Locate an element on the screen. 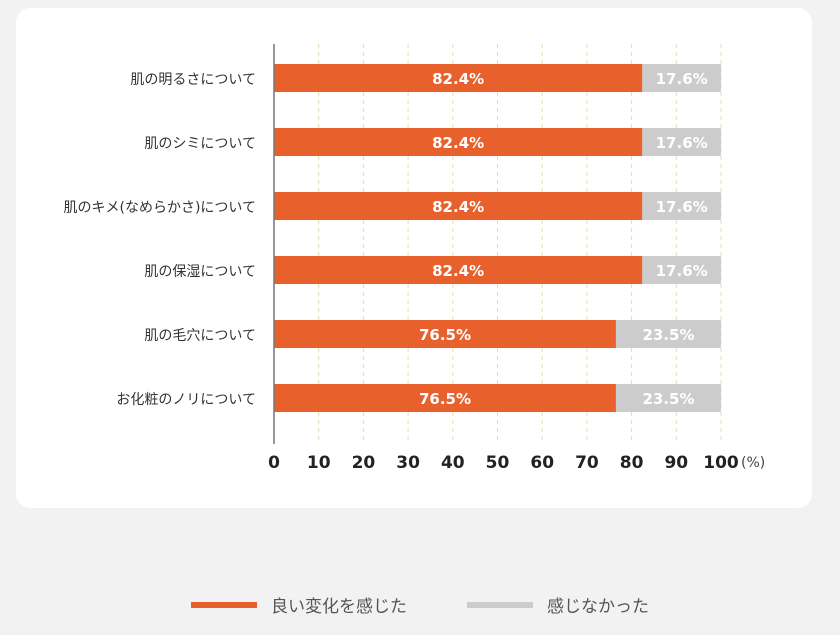 The image size is (840, 635). category-label: 肌のシミについて is located at coordinates (200, 144).